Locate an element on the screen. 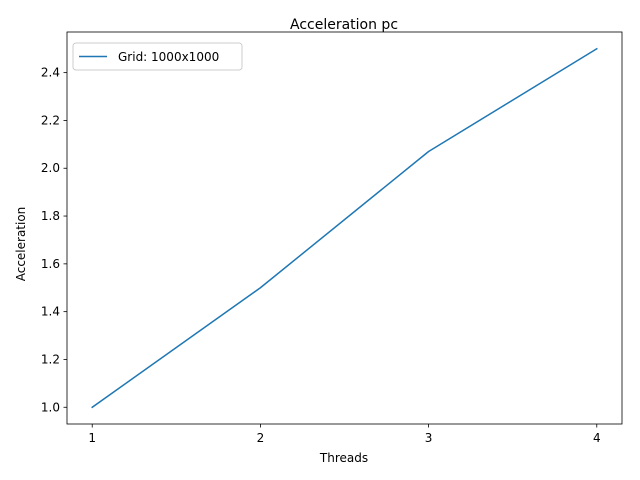 This screenshot has height=480, width=640. y-tick-label: 1.0 is located at coordinates (50, 407).